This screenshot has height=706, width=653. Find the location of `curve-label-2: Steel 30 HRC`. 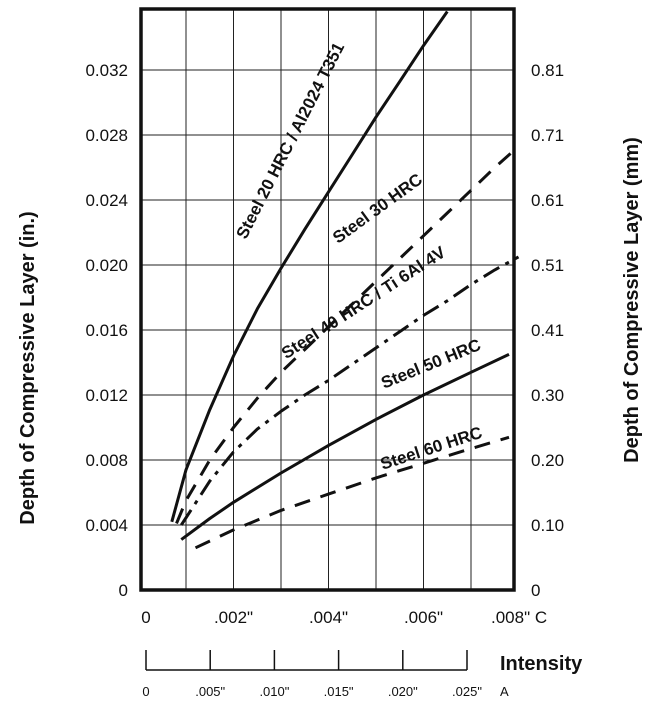

curve-label-2: Steel 30 HRC is located at coordinates (377, 209).